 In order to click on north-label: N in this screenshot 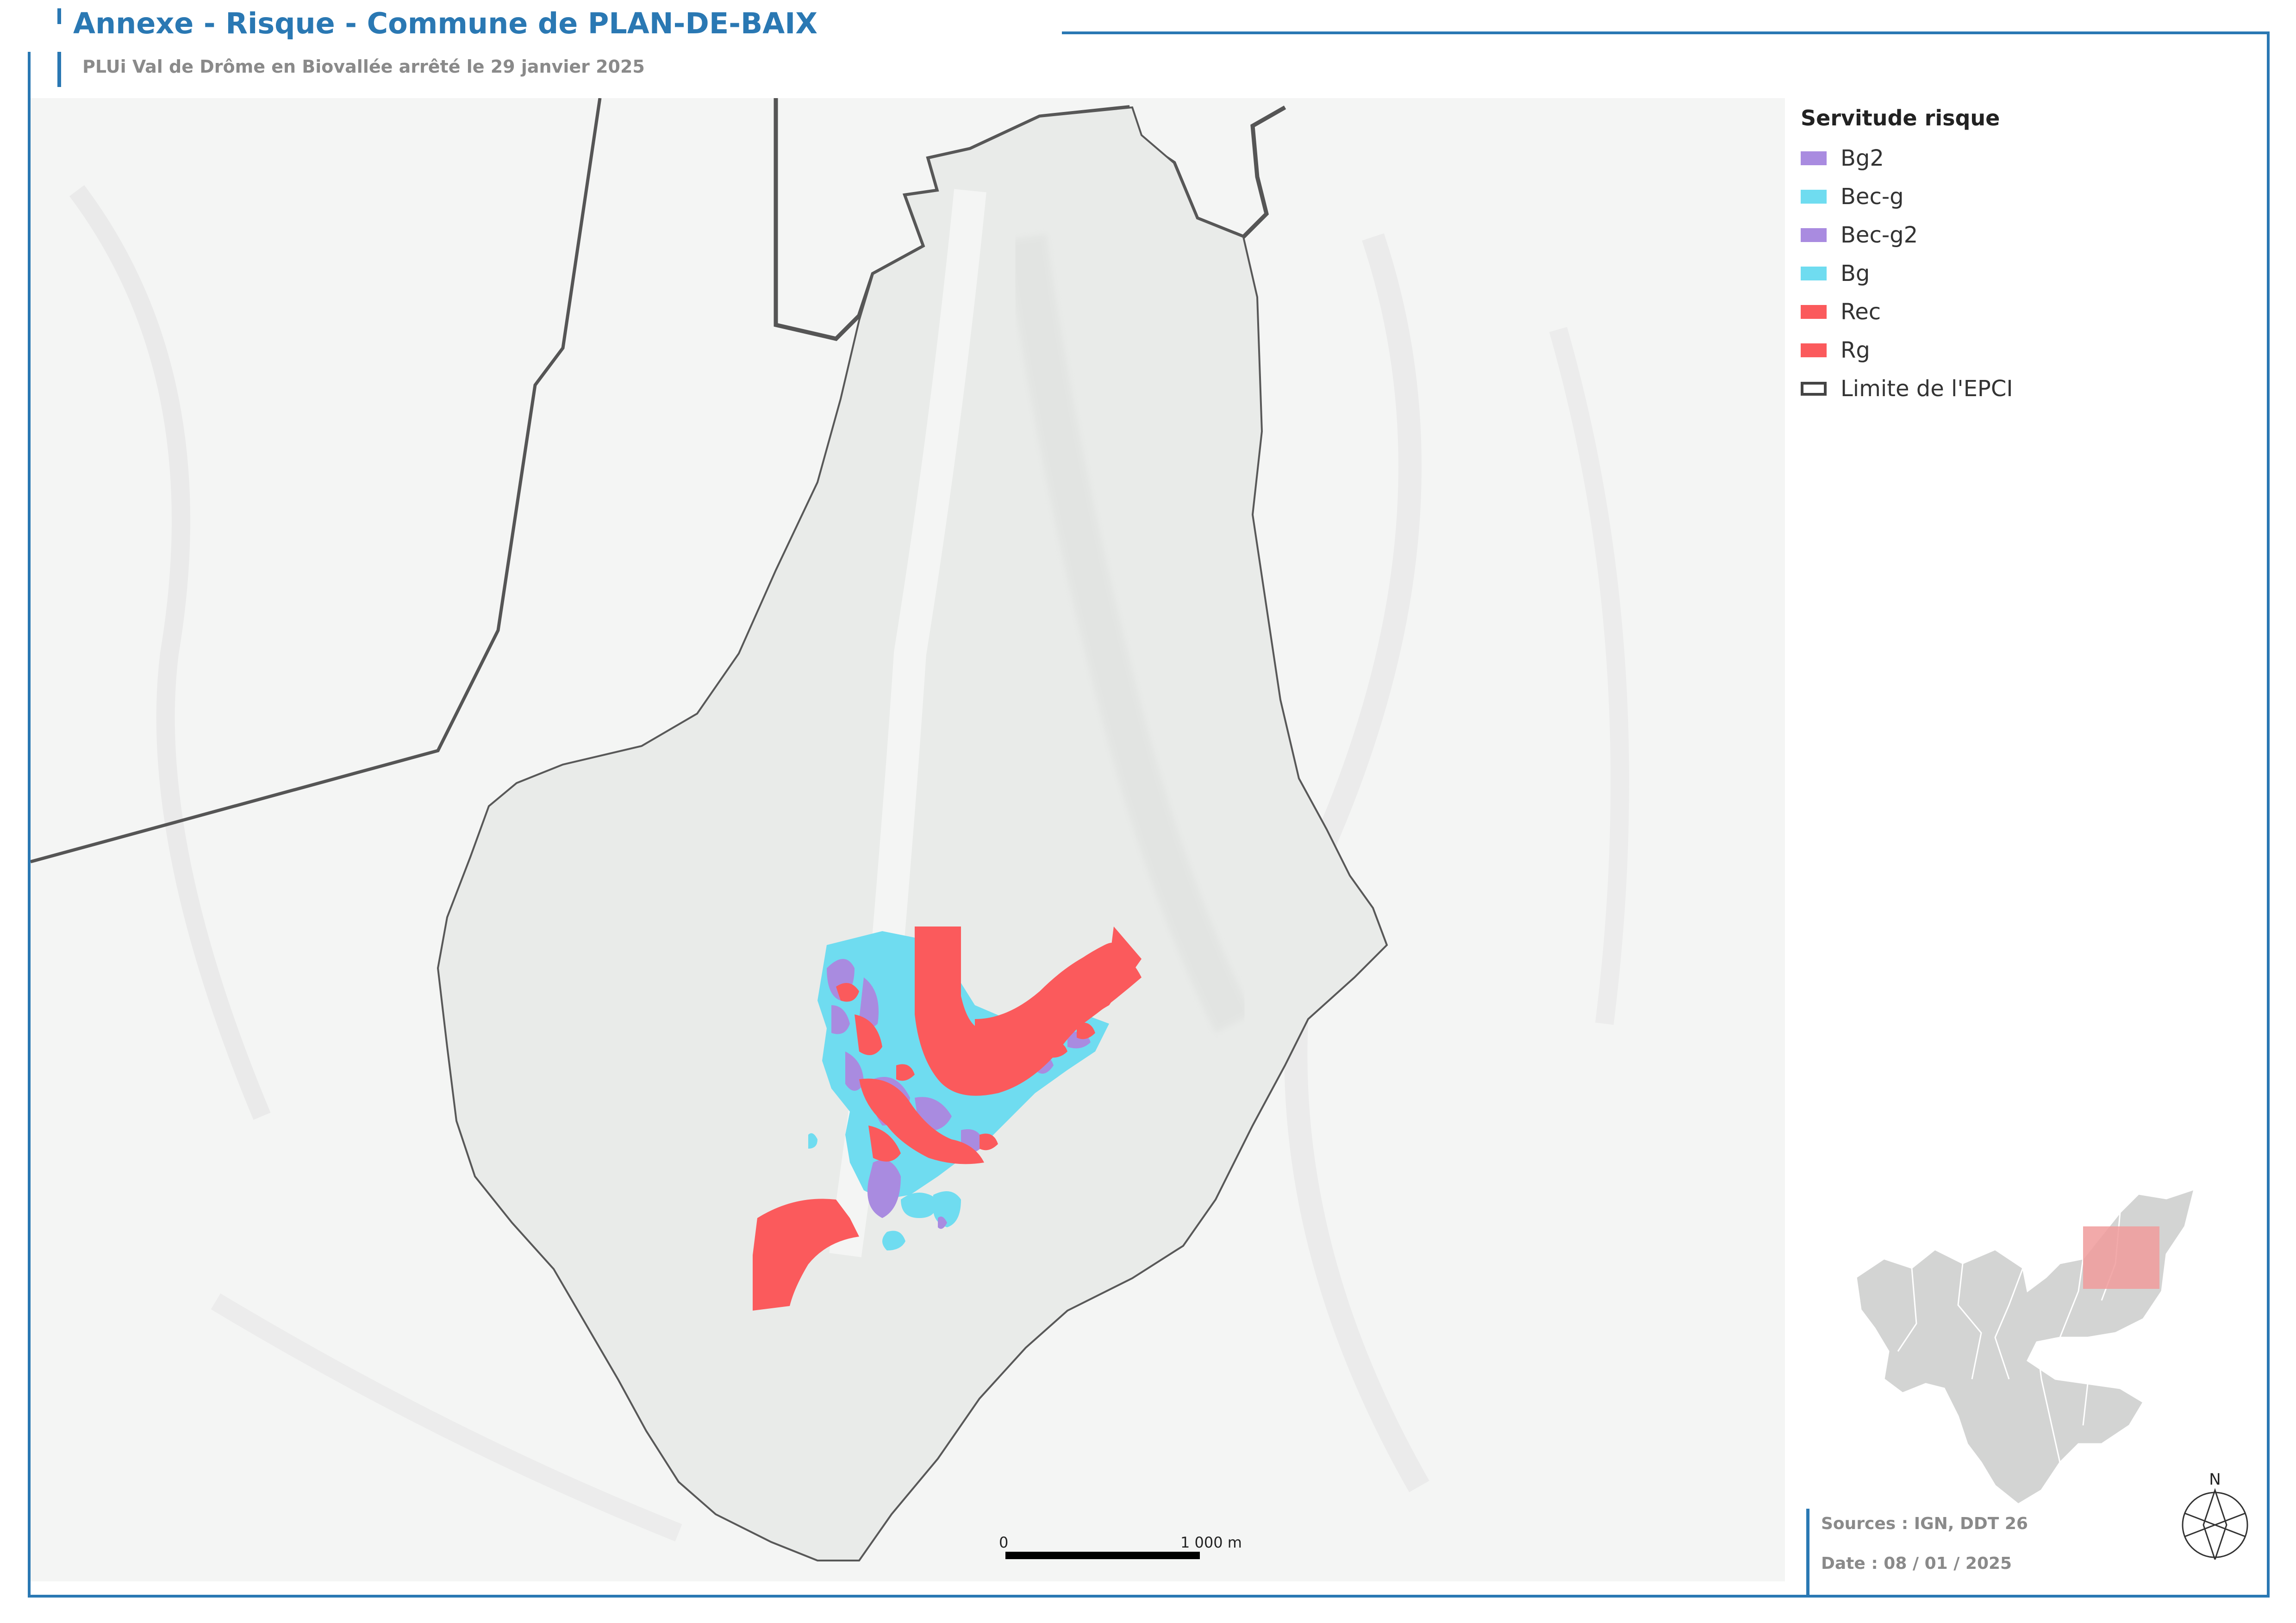, I will do `click(2215, 1479)`.